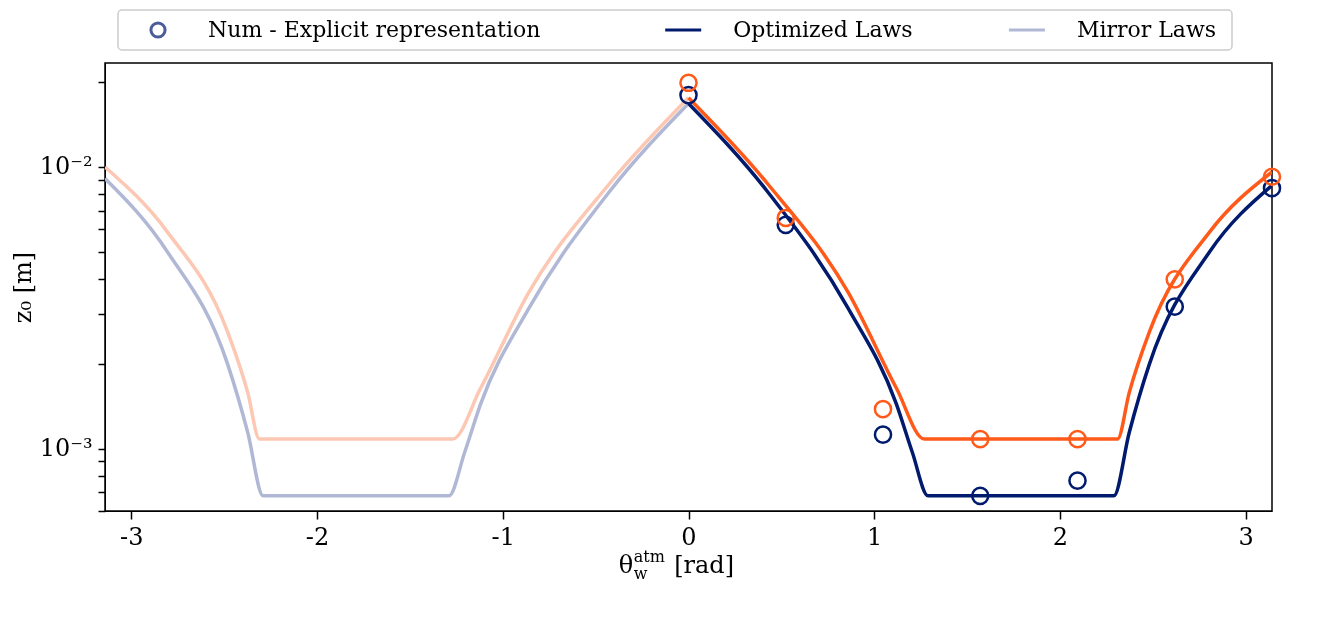 The height and width of the screenshot is (629, 1332). What do you see at coordinates (823, 29) in the screenshot?
I see `legend-label: Optimized Laws` at bounding box center [823, 29].